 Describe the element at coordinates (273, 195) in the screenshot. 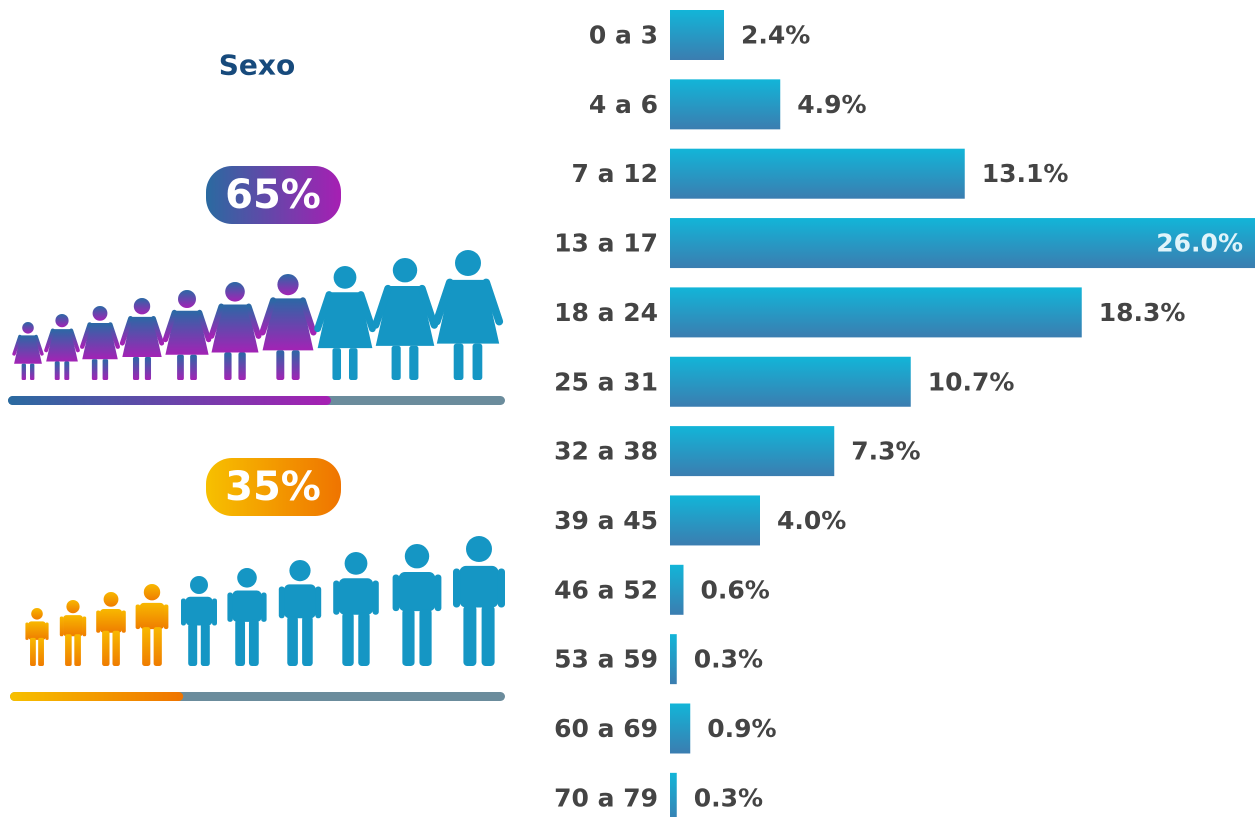

I see `percent-label: 65%` at that location.